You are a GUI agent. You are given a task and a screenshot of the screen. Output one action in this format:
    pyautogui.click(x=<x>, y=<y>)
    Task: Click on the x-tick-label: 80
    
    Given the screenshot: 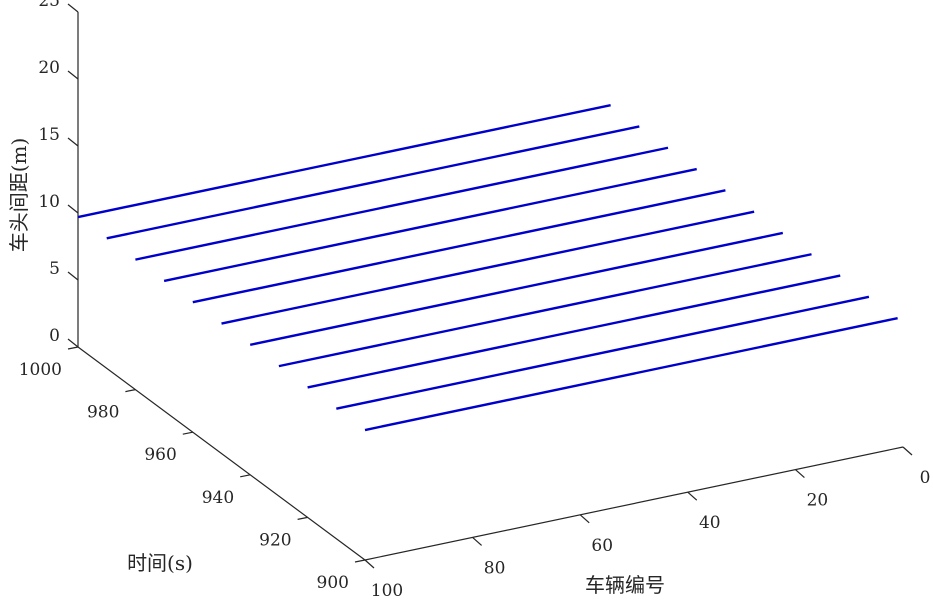 What is the action you would take?
    pyautogui.click(x=495, y=568)
    